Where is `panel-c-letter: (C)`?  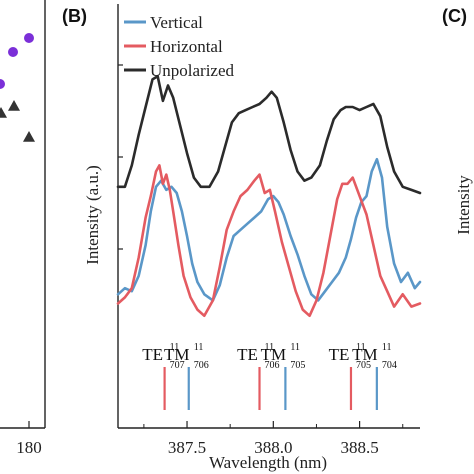 panel-c-letter: (C) is located at coordinates (454, 16).